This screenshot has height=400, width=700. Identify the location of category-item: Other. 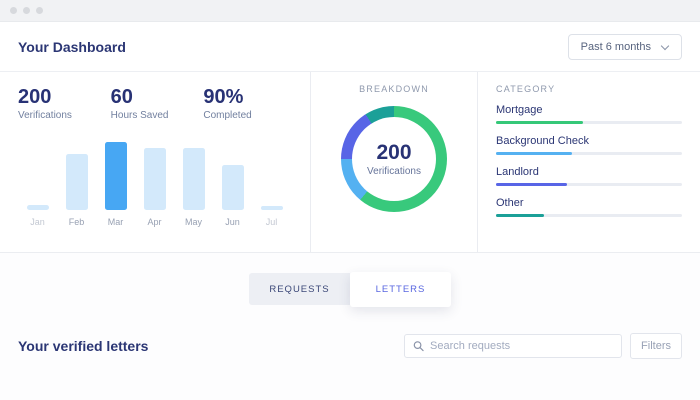
(589, 207).